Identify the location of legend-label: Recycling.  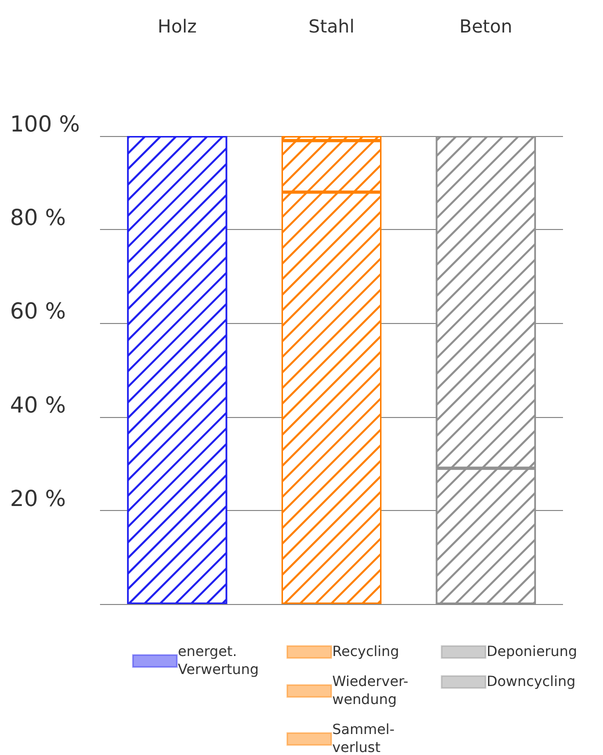
(366, 652).